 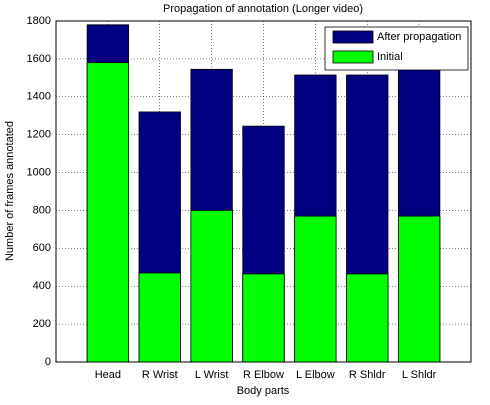 I want to click on y-tick-label: 400, so click(x=42, y=286).